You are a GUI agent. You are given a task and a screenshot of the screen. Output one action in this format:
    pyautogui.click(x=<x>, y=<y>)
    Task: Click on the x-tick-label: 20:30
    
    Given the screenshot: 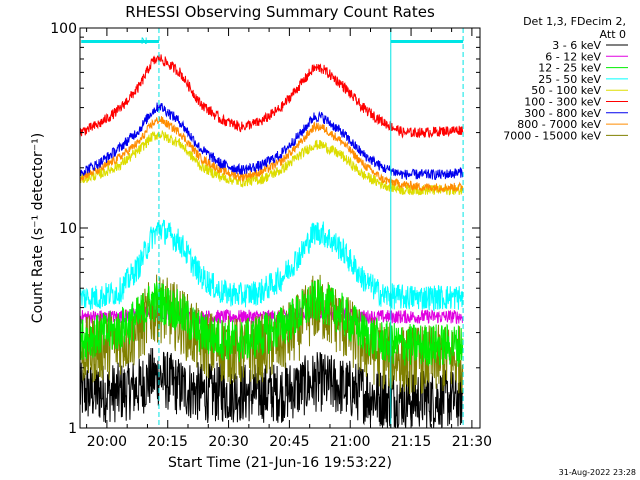 What is the action you would take?
    pyautogui.click(x=228, y=442)
    